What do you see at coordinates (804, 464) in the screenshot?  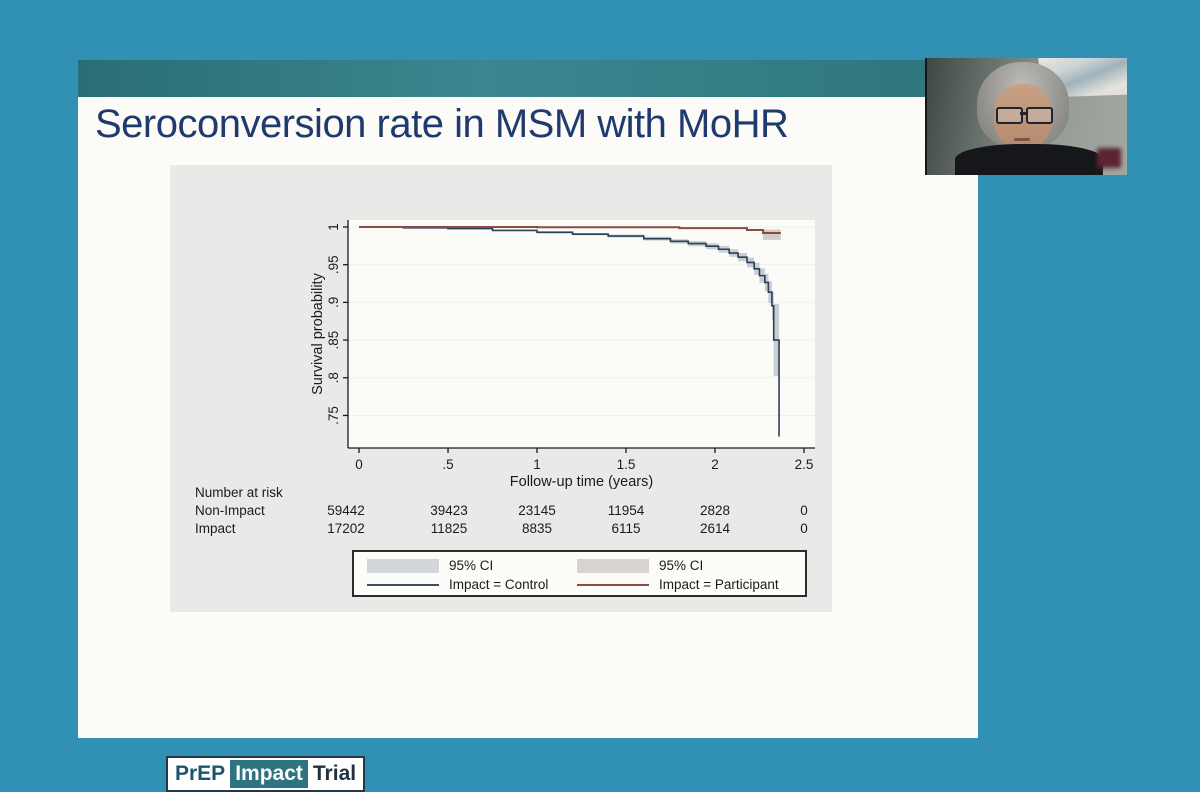 I see `svg-text: 2.5` at bounding box center [804, 464].